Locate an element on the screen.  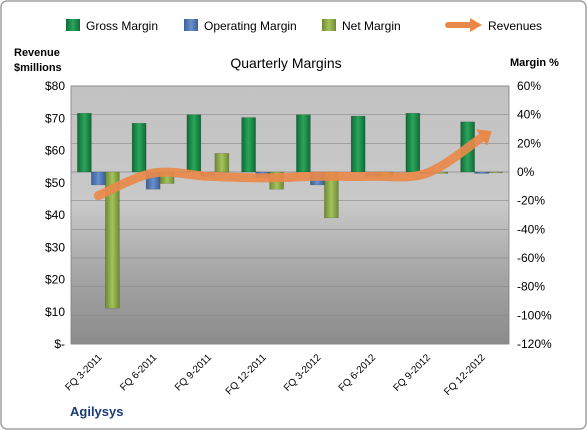
revenue-series is located at coordinates (292, 165).